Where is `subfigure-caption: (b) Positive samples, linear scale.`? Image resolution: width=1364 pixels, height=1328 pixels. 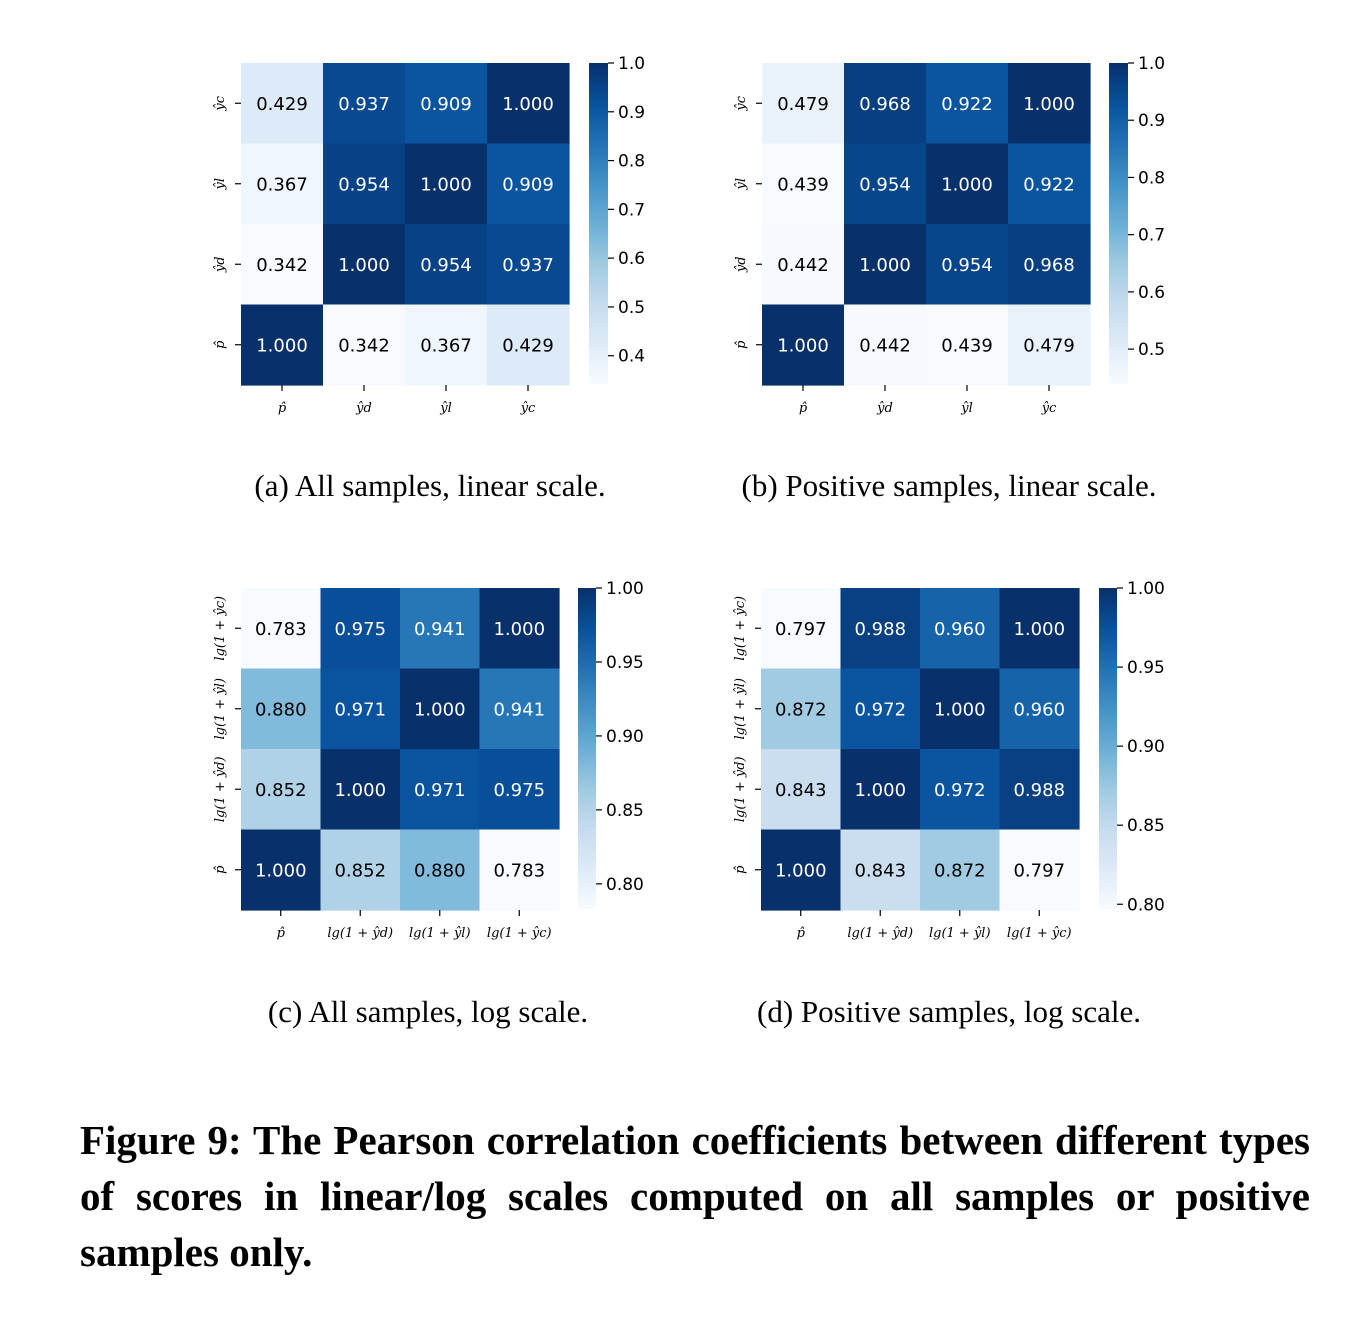 subfigure-caption: (b) Positive samples, linear scale. is located at coordinates (949, 485).